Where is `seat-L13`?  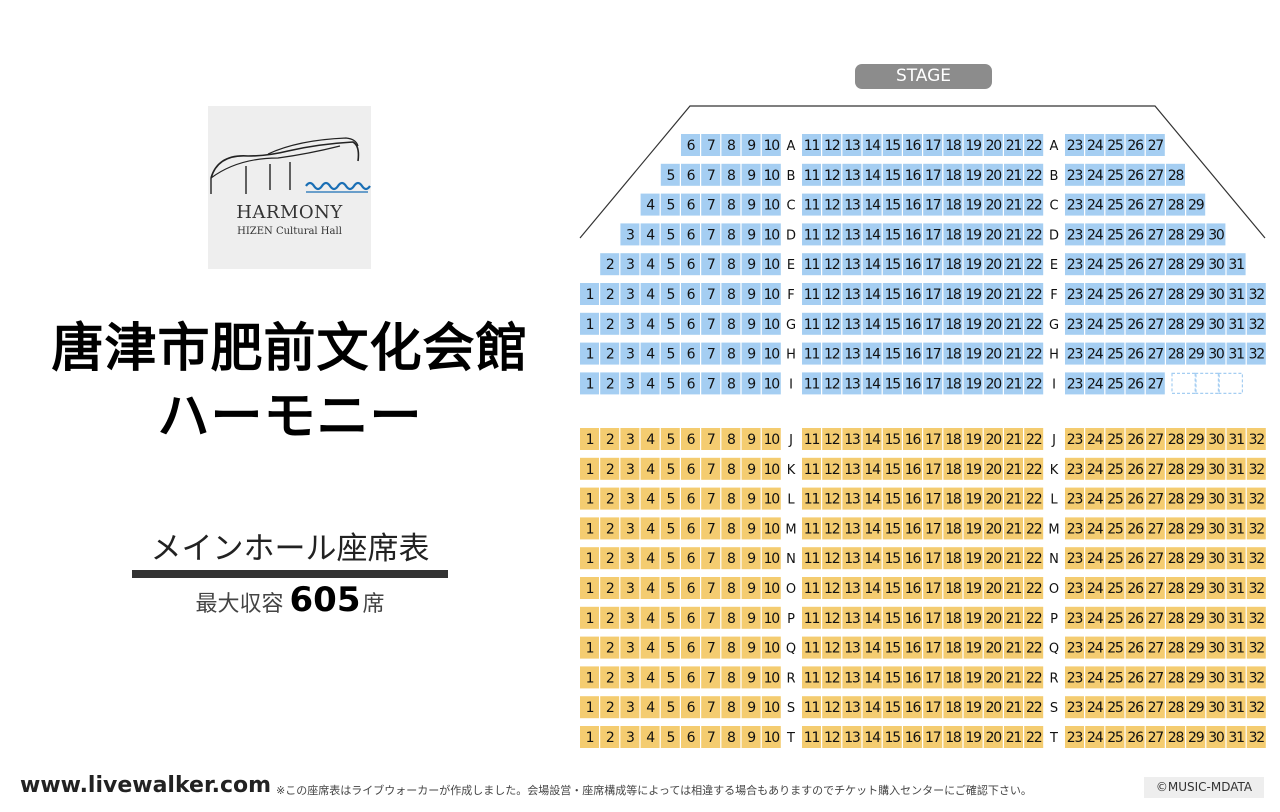 seat-L13 is located at coordinates (852, 498).